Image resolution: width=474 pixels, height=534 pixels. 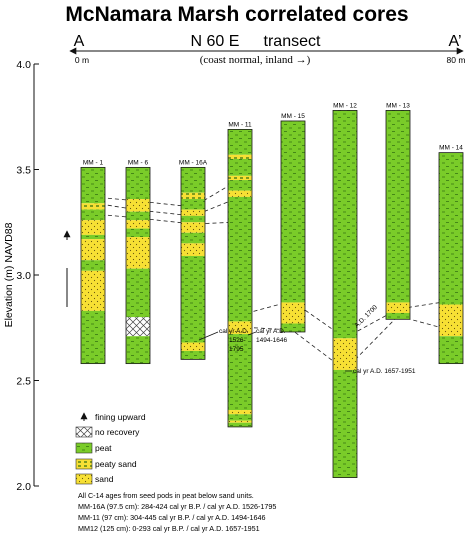 I want to click on core-name-label: MM - 1, so click(x=93, y=162).